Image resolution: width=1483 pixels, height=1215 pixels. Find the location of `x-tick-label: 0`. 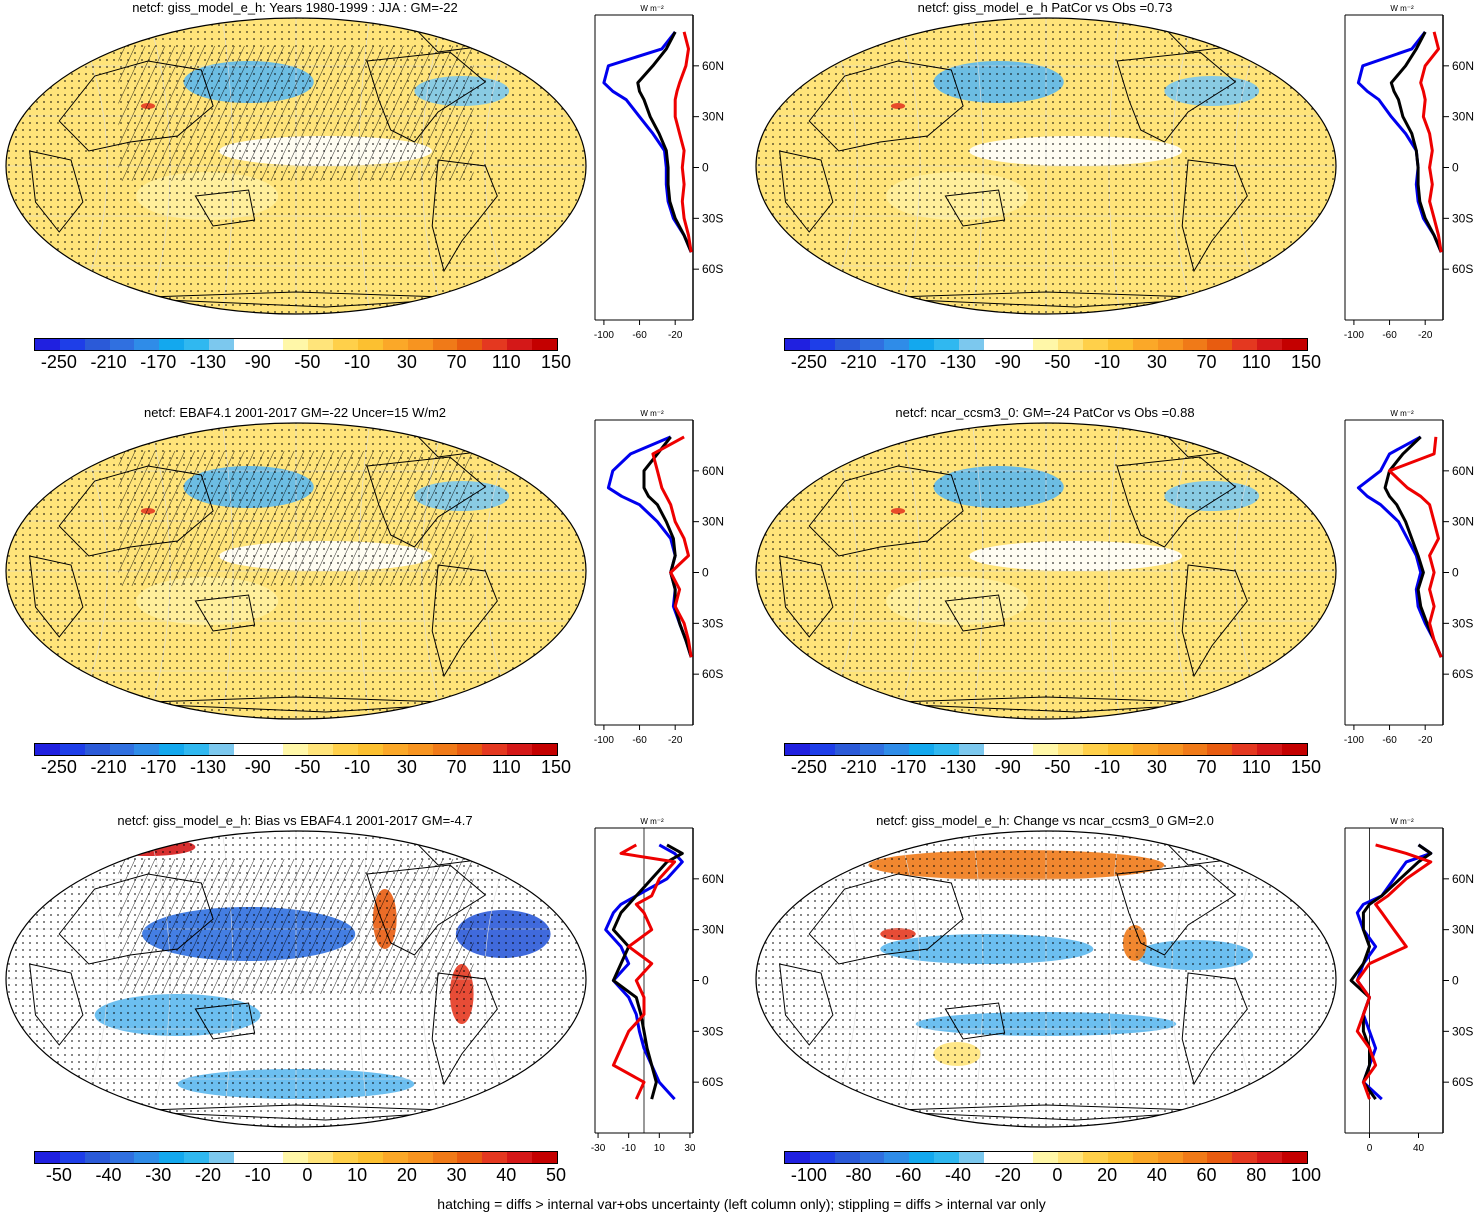

x-tick-label: 0 is located at coordinates (1370, 1148).